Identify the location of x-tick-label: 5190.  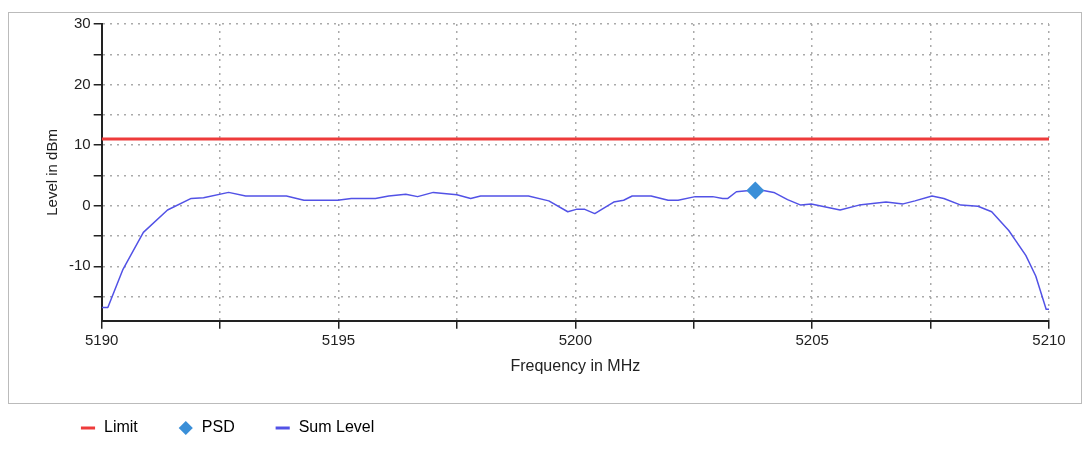
(101, 339).